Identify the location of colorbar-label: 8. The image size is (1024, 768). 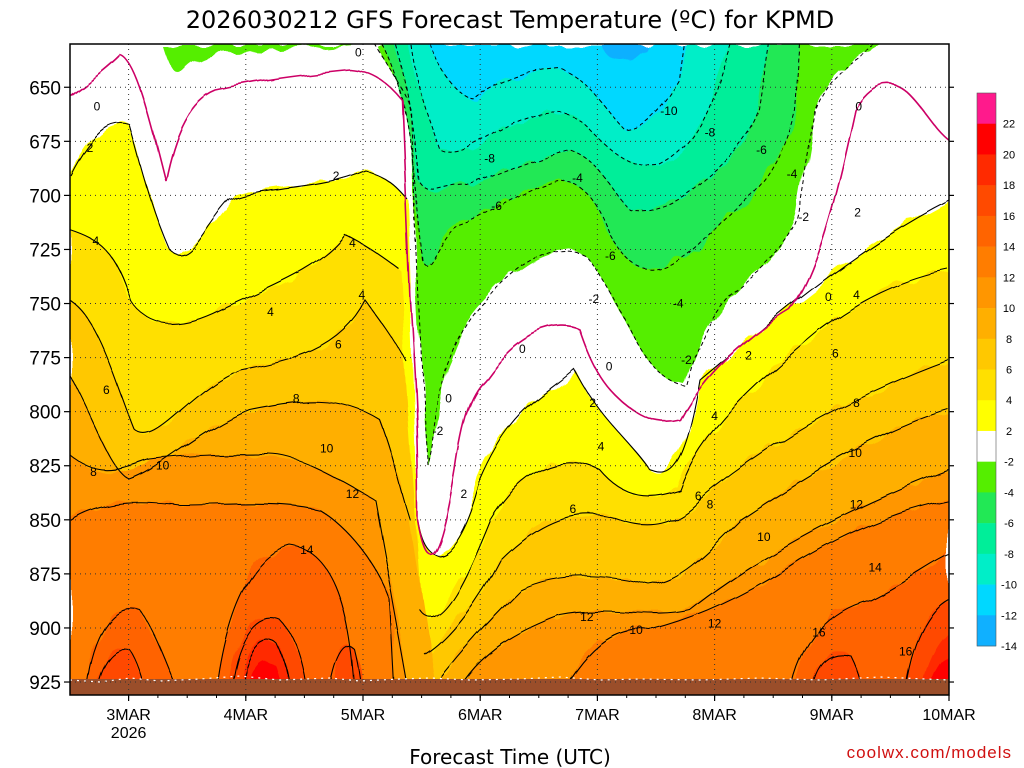
(1009, 340).